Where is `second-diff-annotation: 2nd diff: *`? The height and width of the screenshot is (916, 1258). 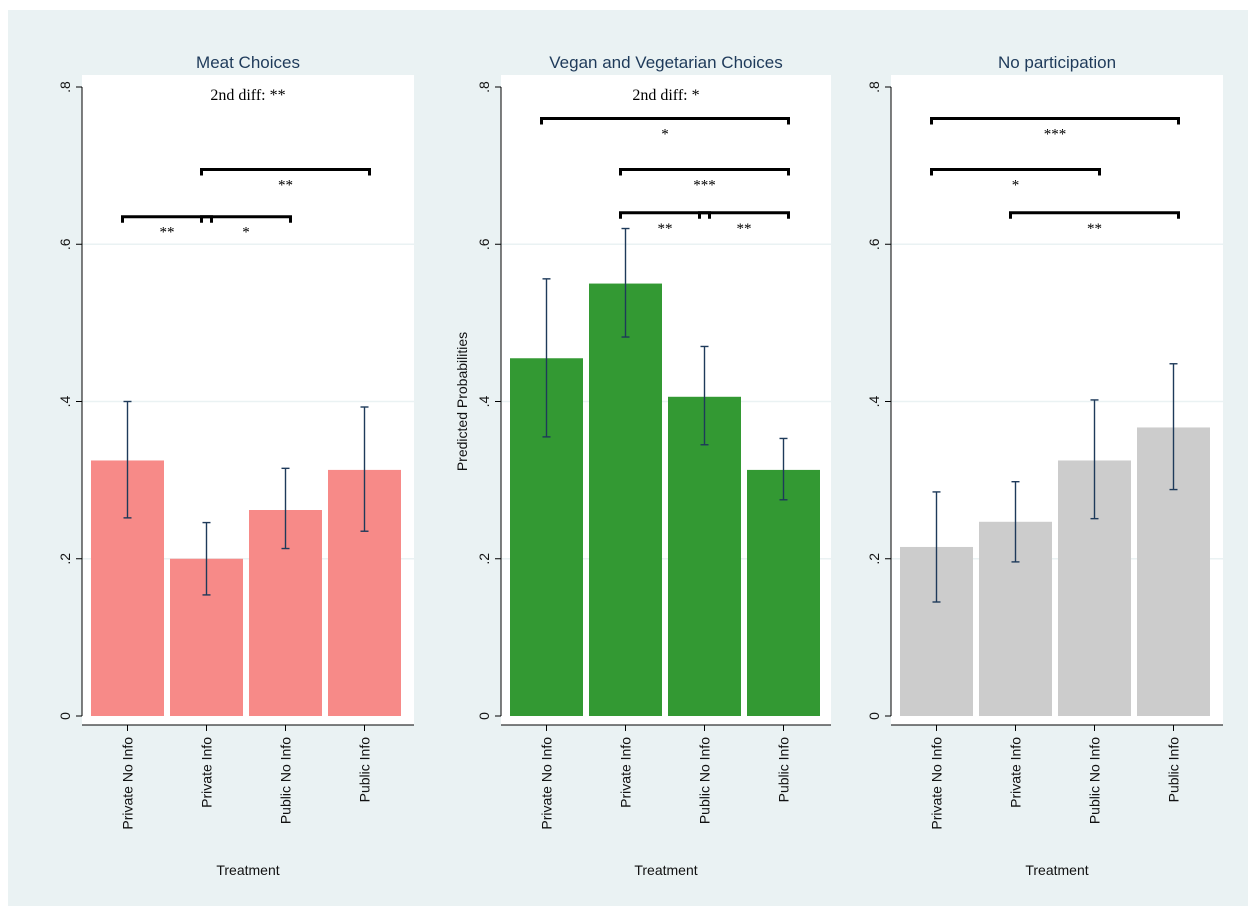 second-diff-annotation: 2nd diff: * is located at coordinates (665, 95).